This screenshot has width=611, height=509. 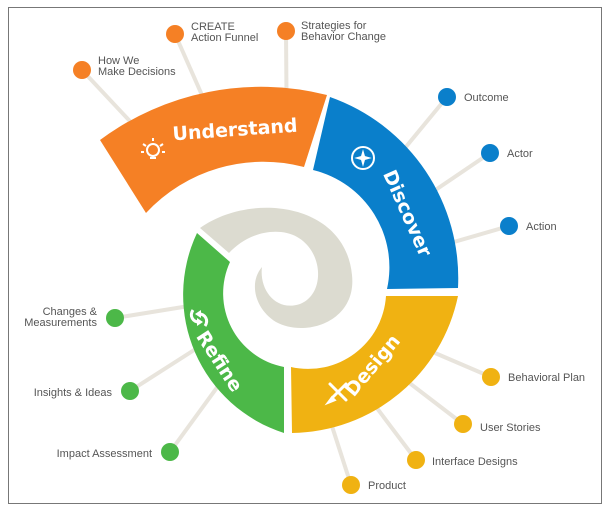 What do you see at coordinates (546, 378) in the screenshot?
I see `item-behavioral-plan: Behavioral Plan` at bounding box center [546, 378].